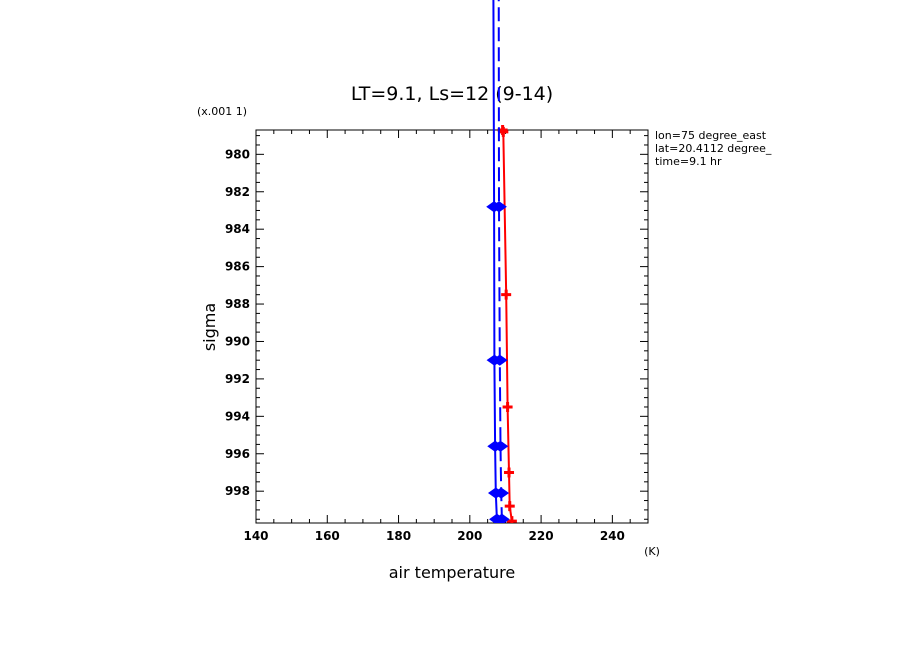  I want to click on x-tick-label: 140, so click(255, 536).